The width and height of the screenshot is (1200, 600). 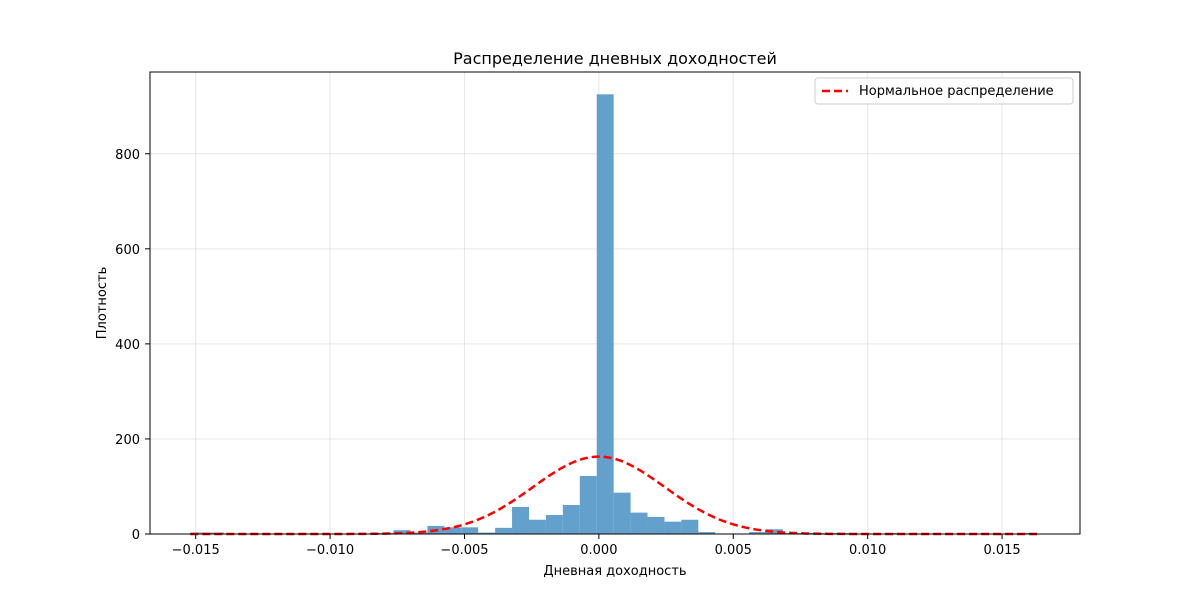 What do you see at coordinates (615, 58) in the screenshot?
I see `chart-title: Распределение дневных доходностей` at bounding box center [615, 58].